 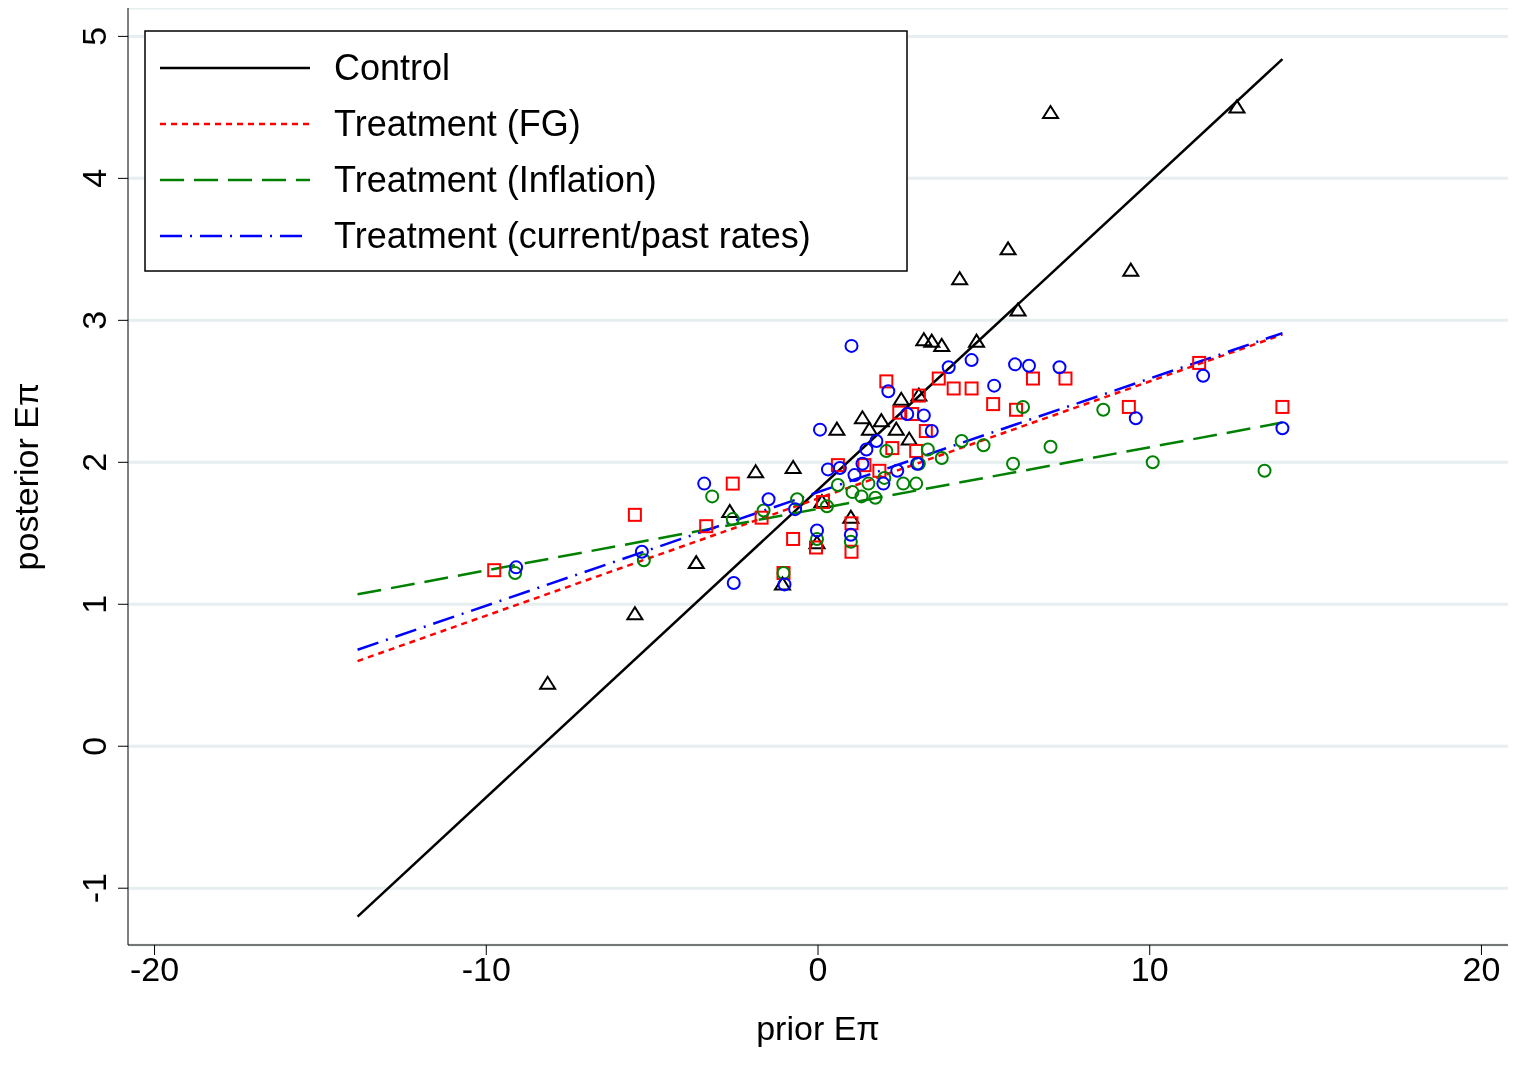 I want to click on y-tick-label: 3, so click(x=94, y=320).